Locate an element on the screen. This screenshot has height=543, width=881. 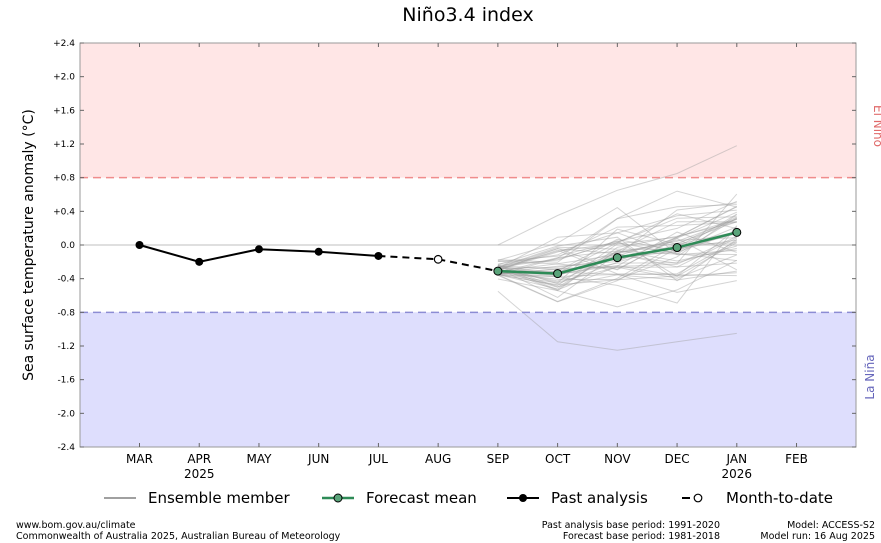
x-tick-label: APR is located at coordinates (199, 459).